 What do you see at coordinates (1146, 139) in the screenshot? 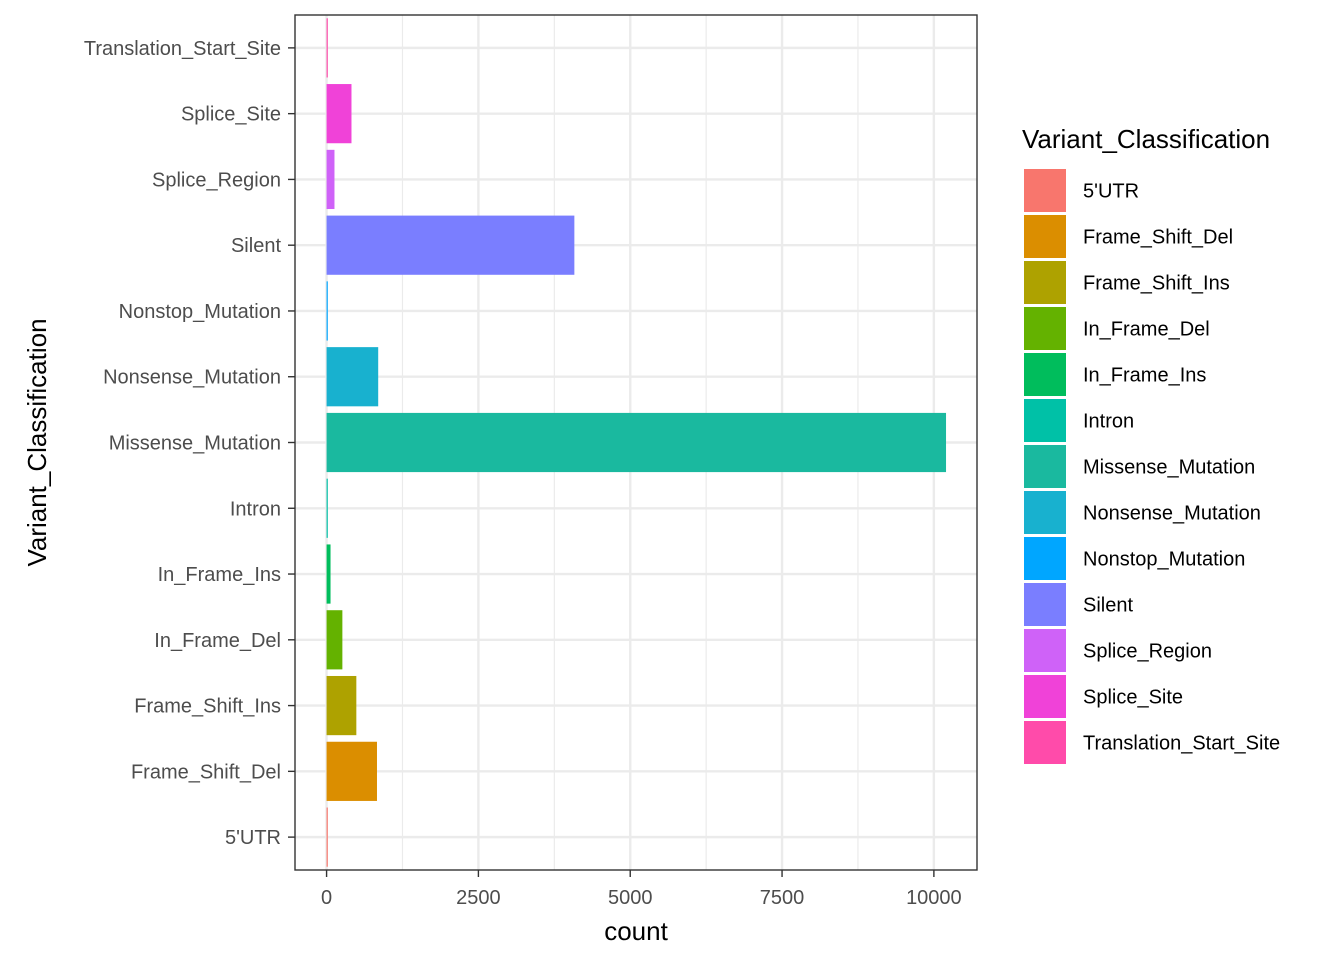
I see `legend-title: Variant_Classification` at bounding box center [1146, 139].